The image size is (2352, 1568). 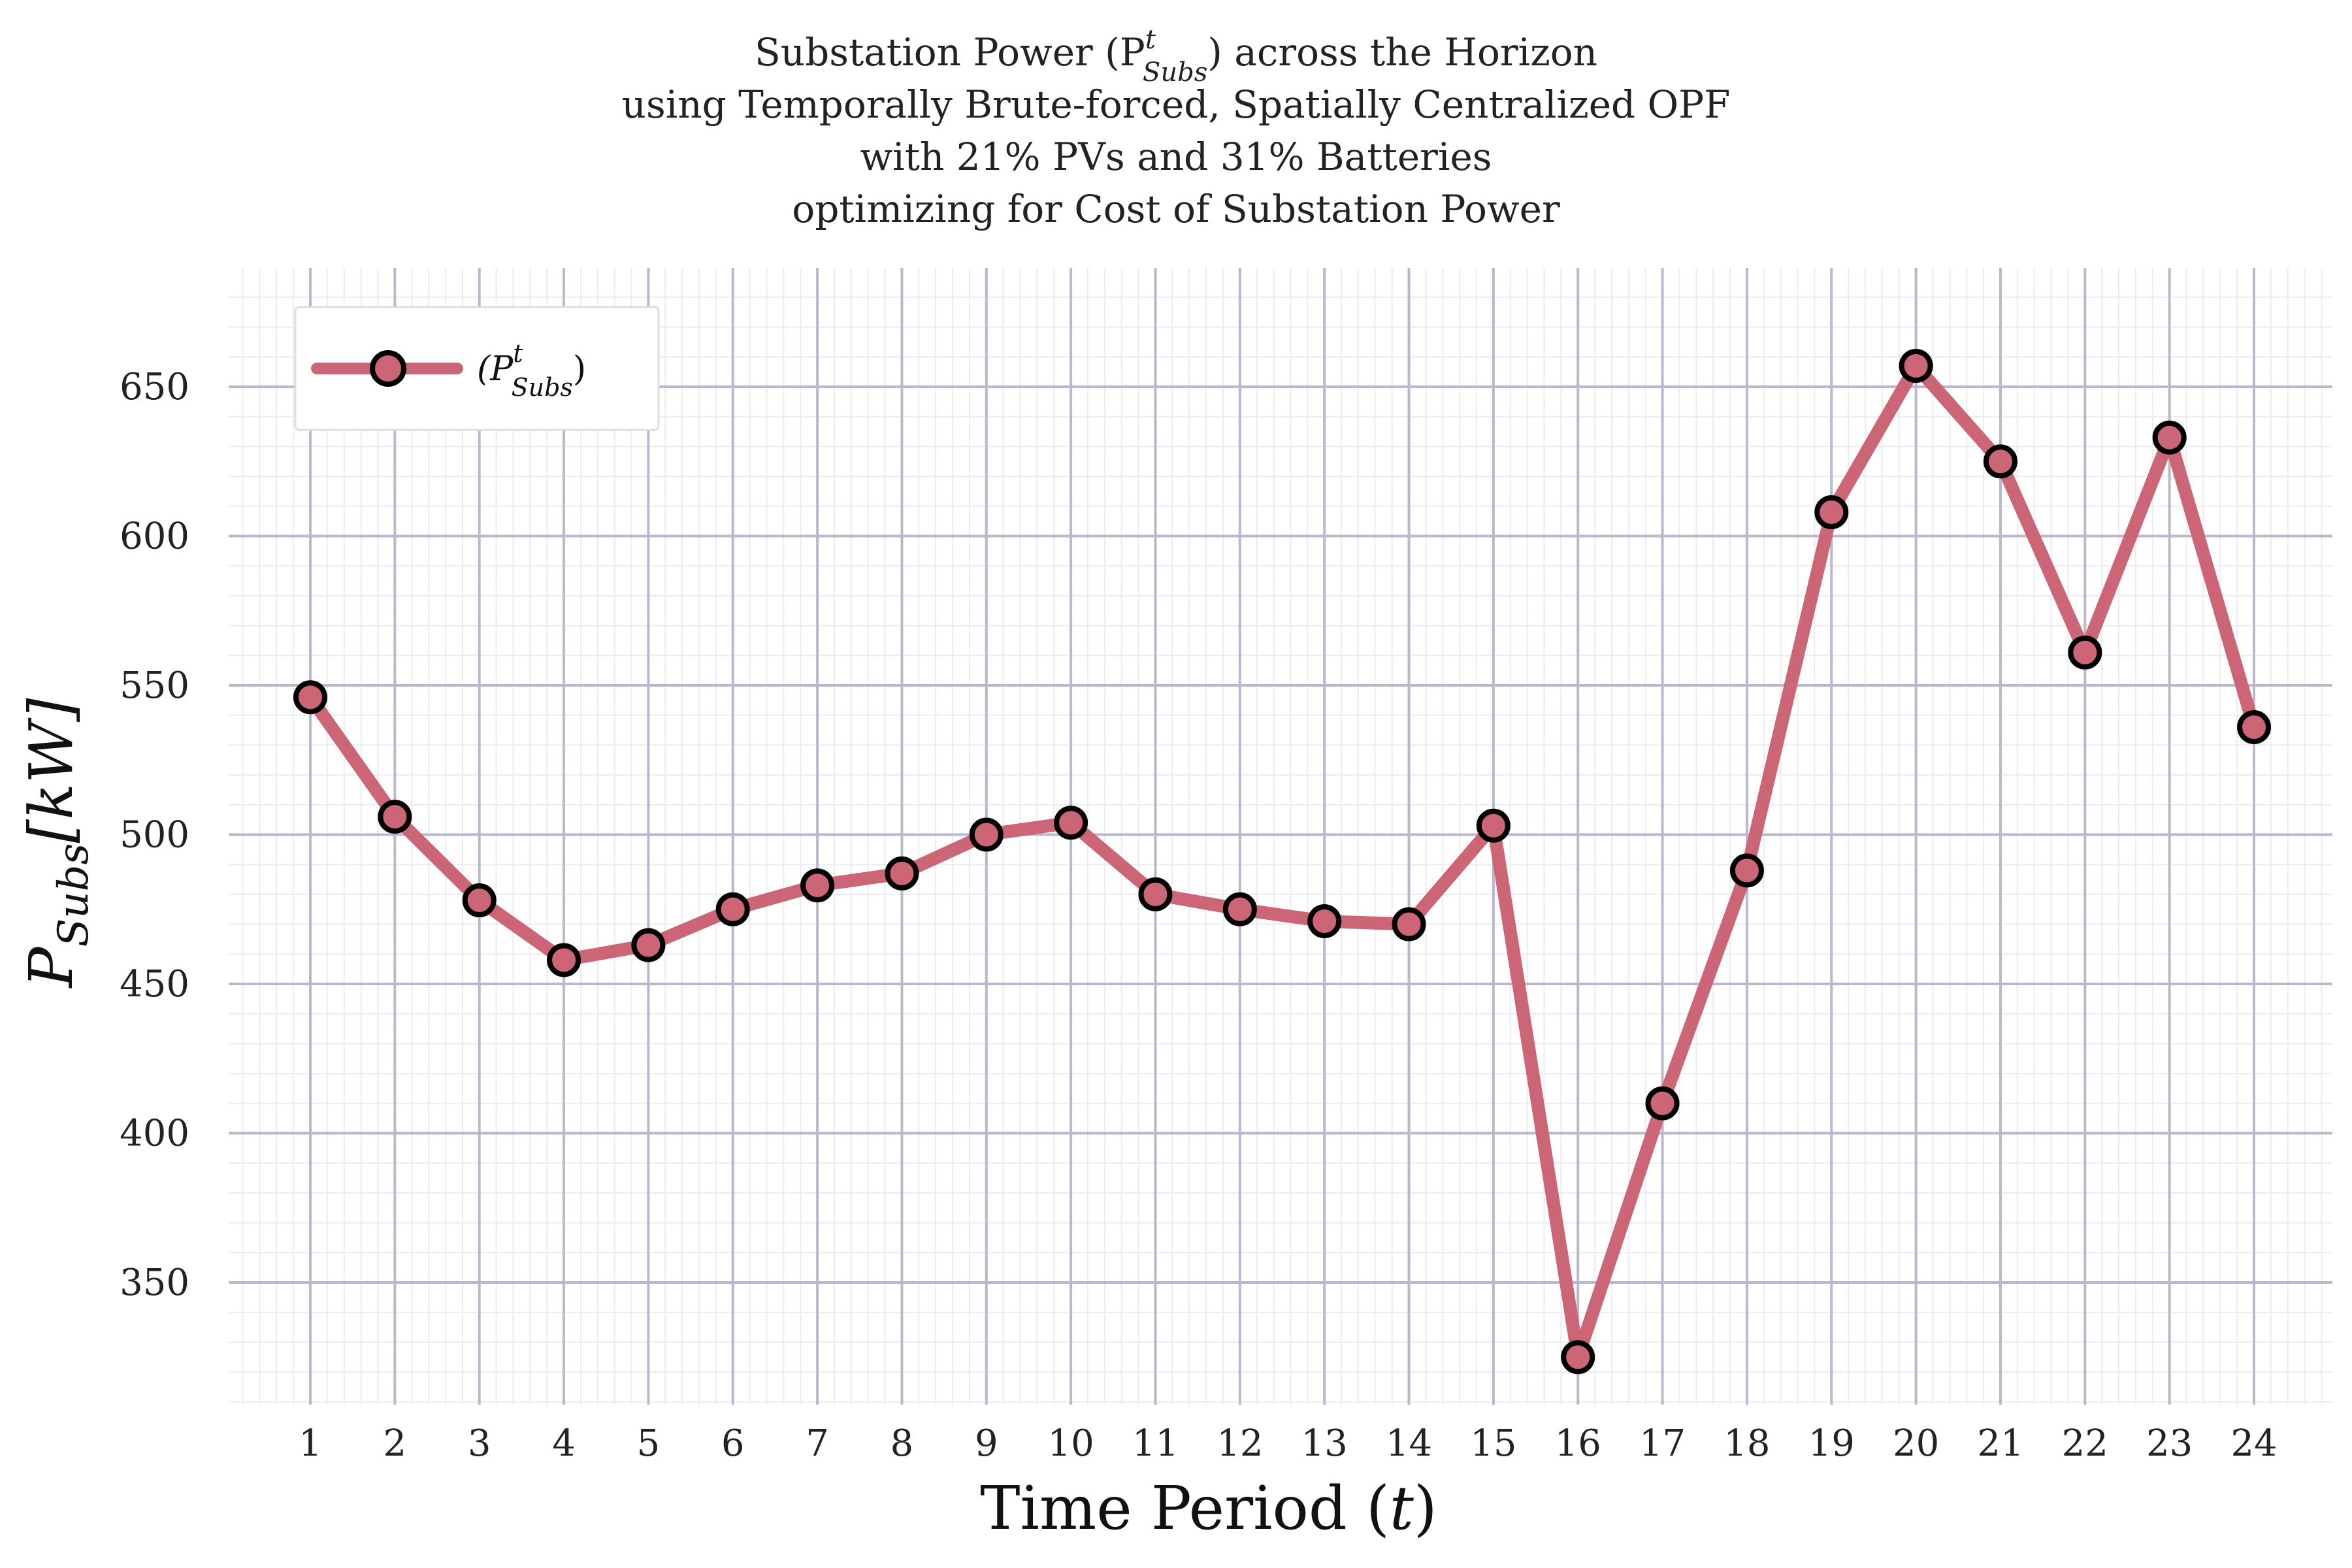 I want to click on x-tick-label: 16, so click(x=1578, y=1443).